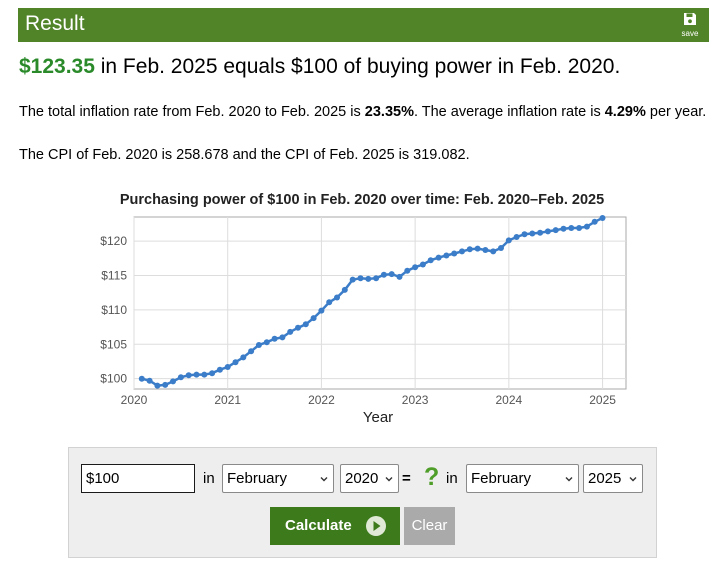 Image resolution: width=720 pixels, height=570 pixels. I want to click on x-axis-ticks: 2020 2021 2022 2023 2024 2025, so click(369, 400).